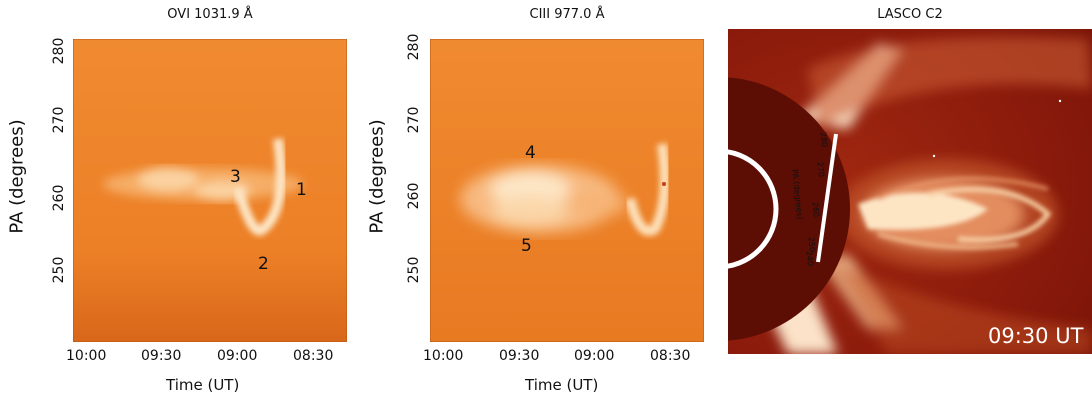 This screenshot has width=1092, height=403. I want to click on feature-label: 3, so click(235, 177).